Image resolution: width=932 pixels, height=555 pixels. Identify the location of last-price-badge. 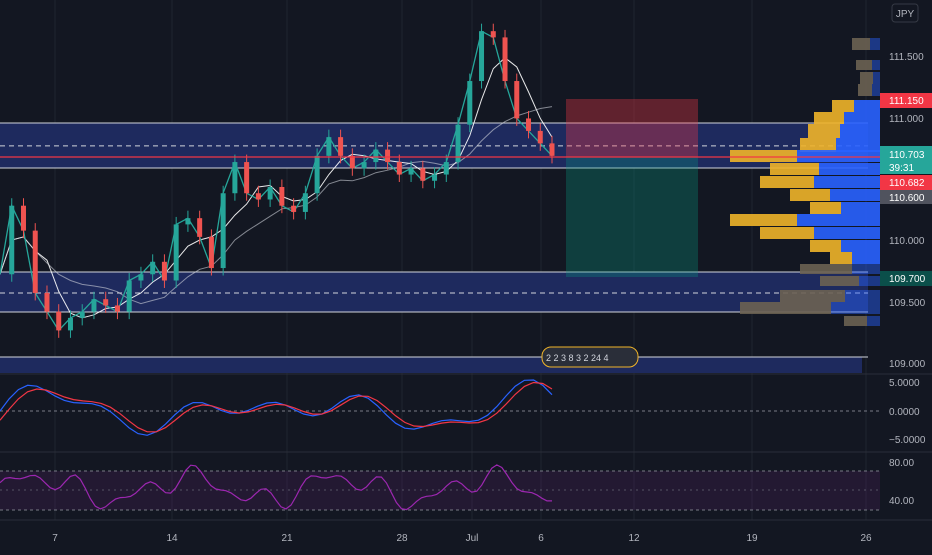
(906, 160).